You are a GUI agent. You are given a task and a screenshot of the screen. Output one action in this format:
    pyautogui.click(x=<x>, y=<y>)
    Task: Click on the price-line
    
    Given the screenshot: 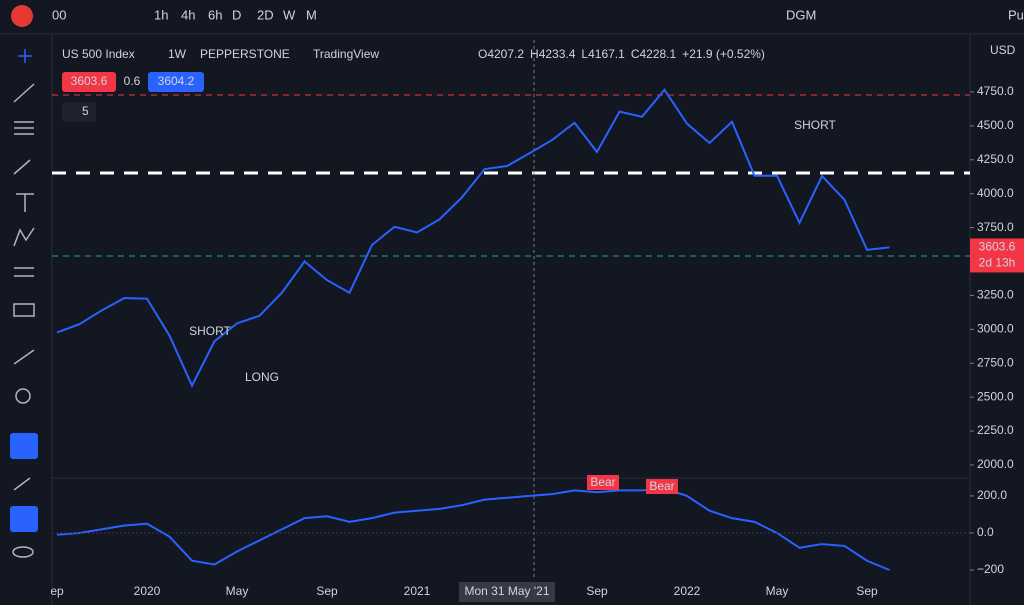 What is the action you would take?
    pyautogui.click(x=473, y=529)
    